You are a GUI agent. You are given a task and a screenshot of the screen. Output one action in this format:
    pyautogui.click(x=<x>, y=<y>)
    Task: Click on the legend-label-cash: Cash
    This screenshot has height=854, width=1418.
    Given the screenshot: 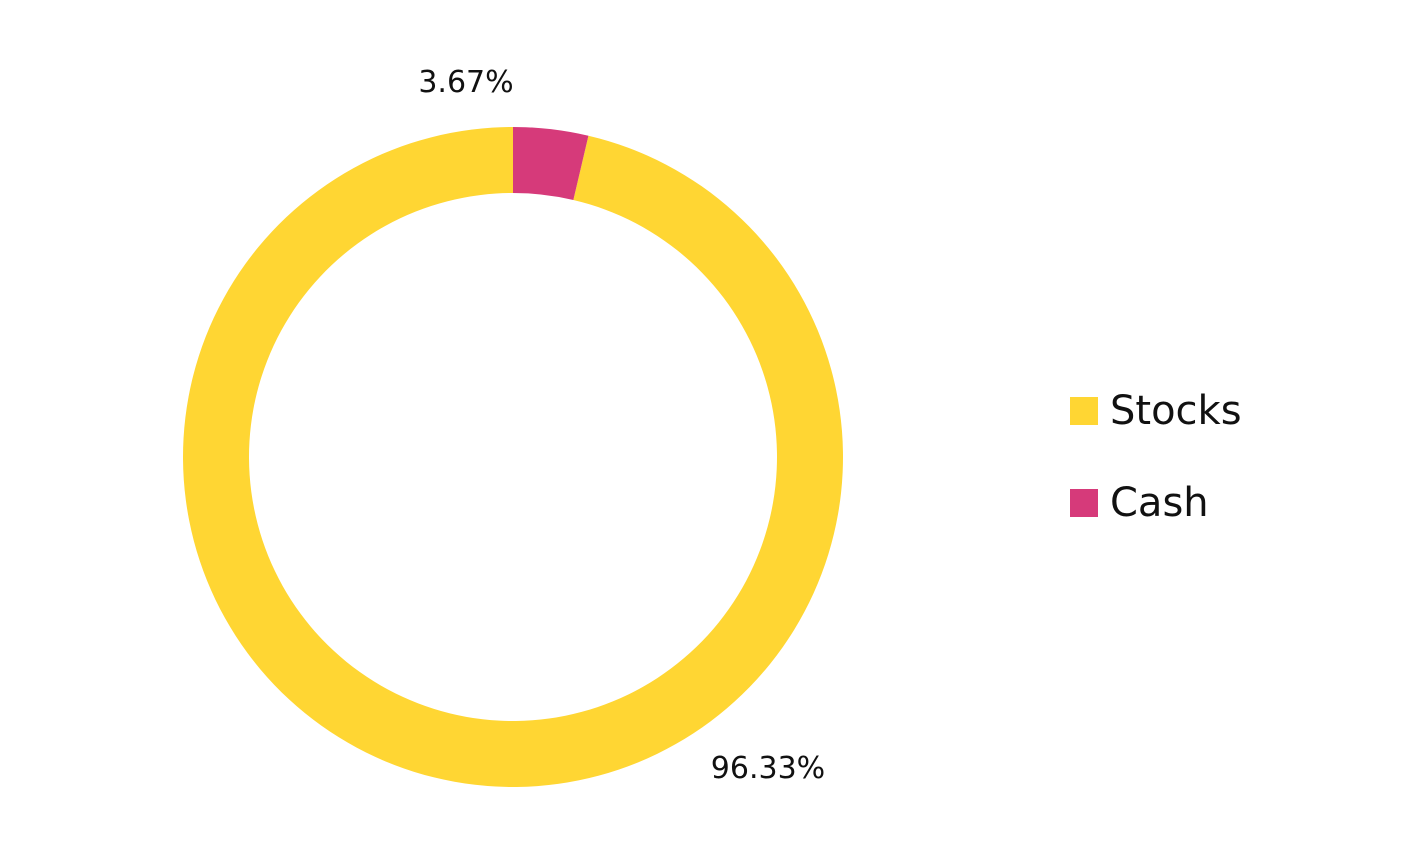 What is the action you would take?
    pyautogui.click(x=1159, y=503)
    